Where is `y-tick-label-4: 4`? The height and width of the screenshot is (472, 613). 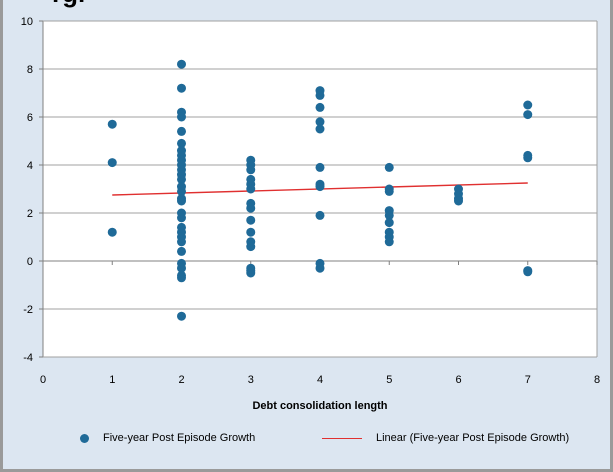 y-tick-label-4: 4 is located at coordinates (30, 166).